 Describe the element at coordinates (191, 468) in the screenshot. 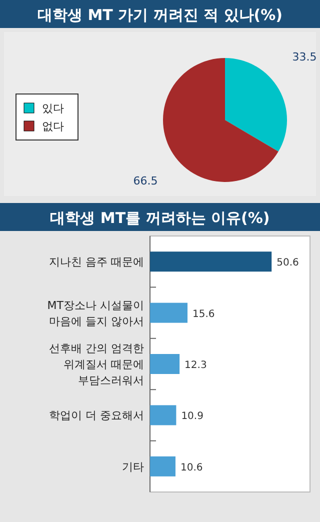

I see `data-label: 10.6` at that location.